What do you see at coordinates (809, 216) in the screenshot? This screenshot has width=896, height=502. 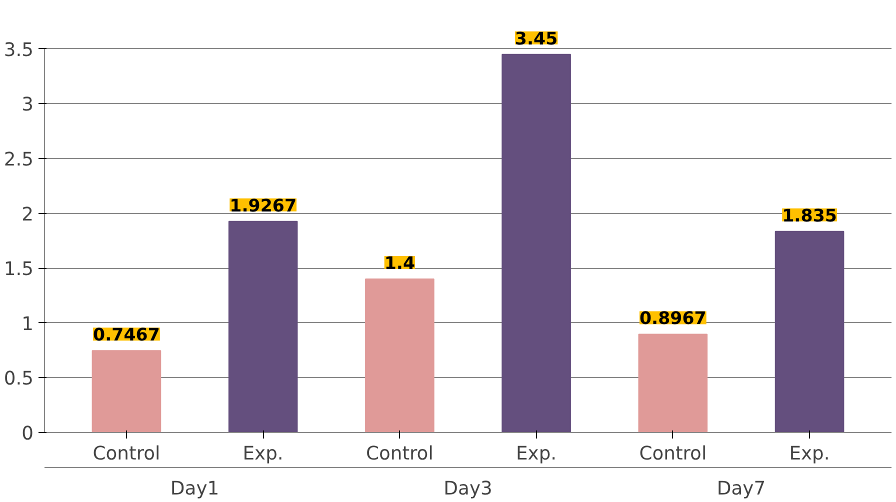 I see `data-label: 1.835` at bounding box center [809, 216].